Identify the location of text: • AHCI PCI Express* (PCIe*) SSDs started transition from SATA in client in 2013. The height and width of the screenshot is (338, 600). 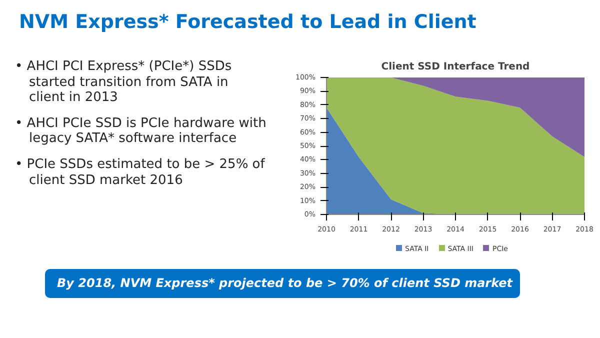
(124, 82).